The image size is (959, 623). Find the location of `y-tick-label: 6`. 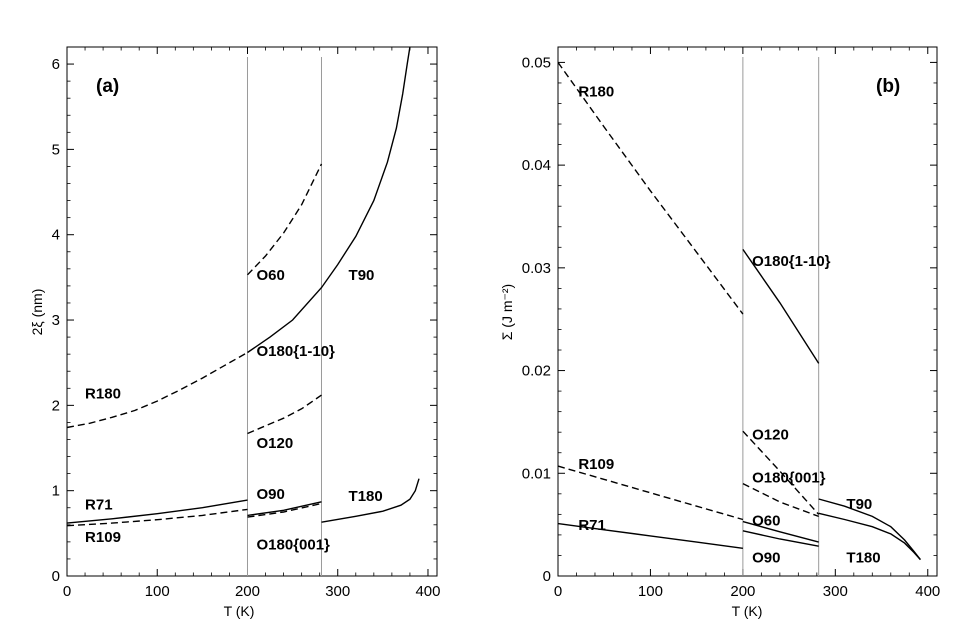

y-tick-label: 6 is located at coordinates (56, 64).